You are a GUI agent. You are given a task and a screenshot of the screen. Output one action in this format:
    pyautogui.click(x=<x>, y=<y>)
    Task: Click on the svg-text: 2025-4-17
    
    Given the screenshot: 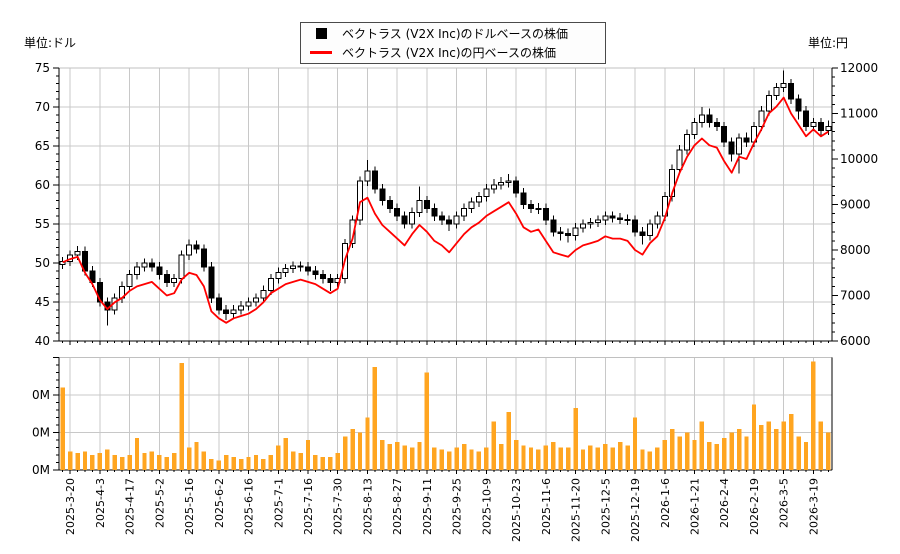 What is the action you would take?
    pyautogui.click(x=130, y=506)
    